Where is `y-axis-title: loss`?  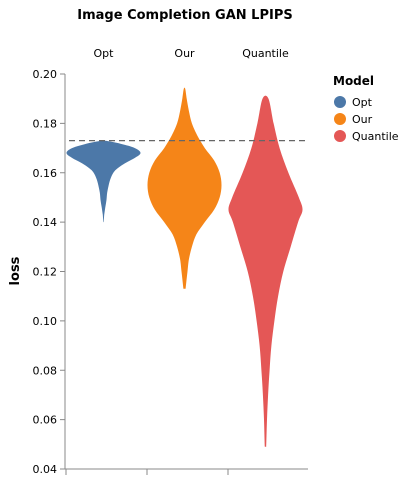
y-axis-title: loss is located at coordinates (15, 270).